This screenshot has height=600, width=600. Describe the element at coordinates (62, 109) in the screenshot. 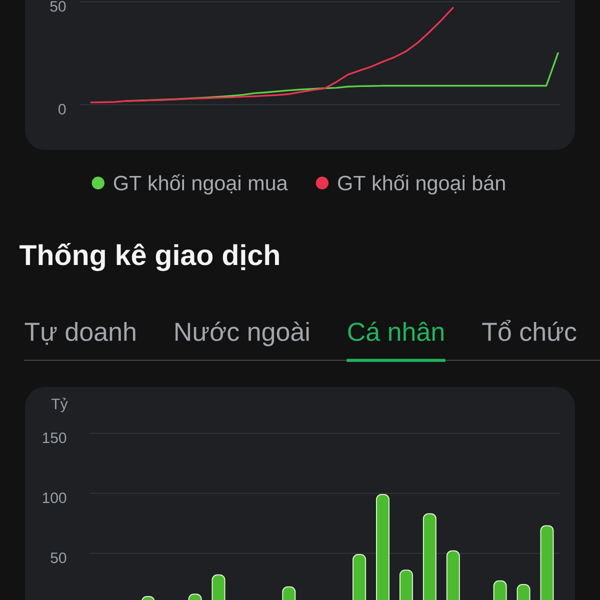

I see `y-tick-label: 0` at that location.